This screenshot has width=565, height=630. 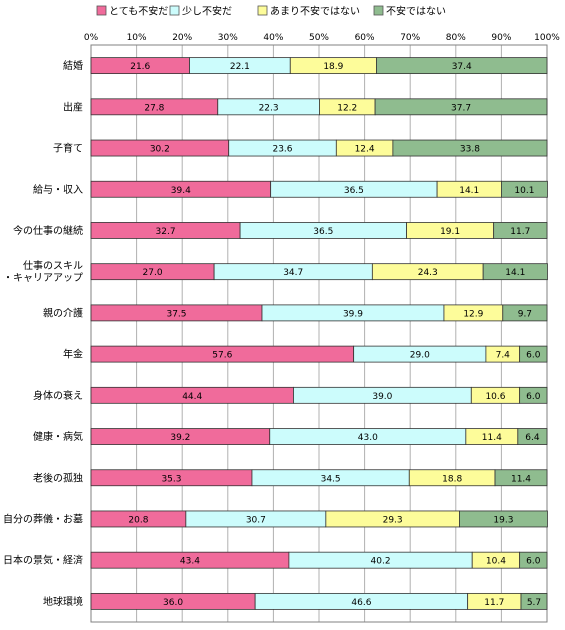 I want to click on x-tick-label: 60%, so click(x=365, y=38).